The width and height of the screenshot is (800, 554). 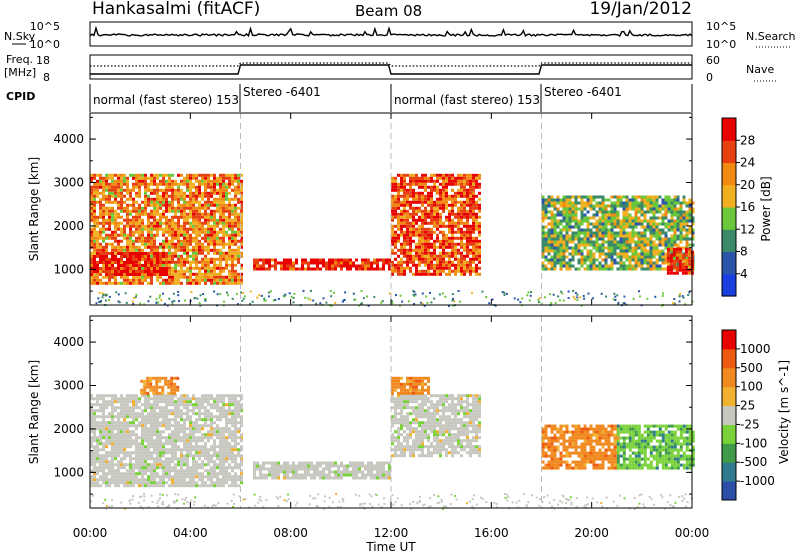 What do you see at coordinates (750, 424) in the screenshot?
I see `vel-cbar-tick-label: -25` at bounding box center [750, 424].